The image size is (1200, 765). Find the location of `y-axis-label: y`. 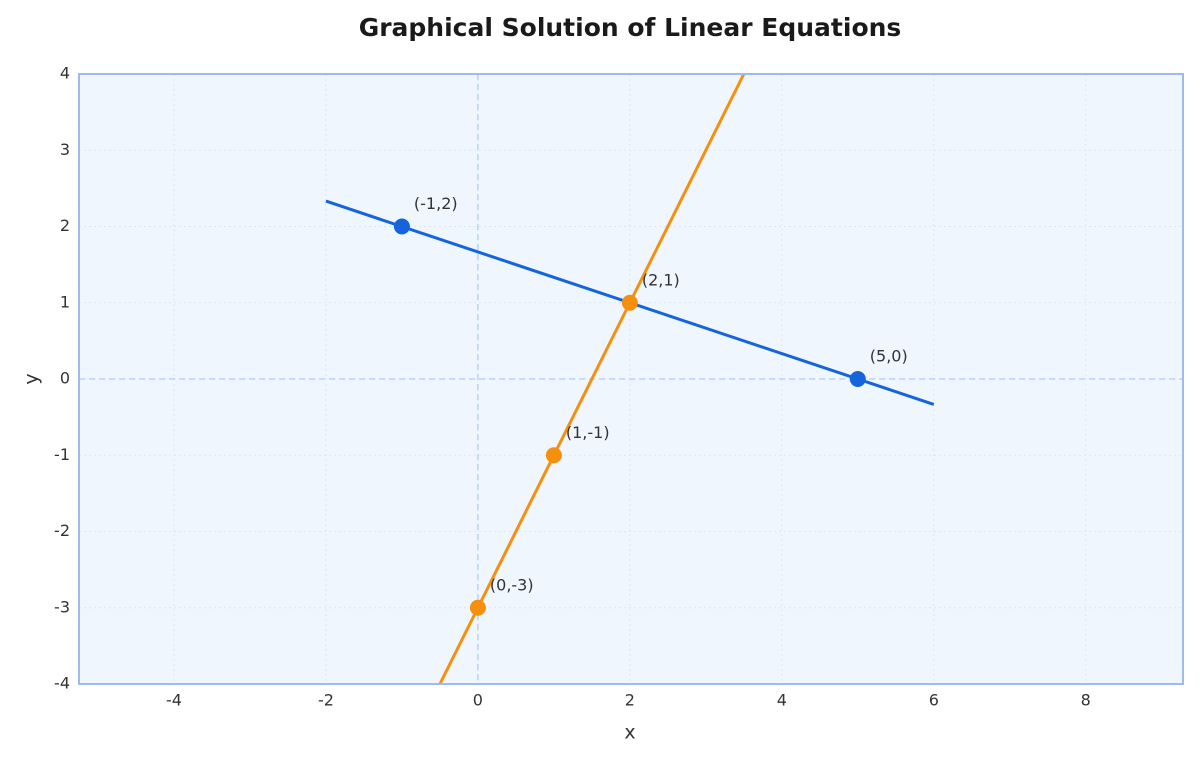

y-axis-label: y is located at coordinates (32, 378).